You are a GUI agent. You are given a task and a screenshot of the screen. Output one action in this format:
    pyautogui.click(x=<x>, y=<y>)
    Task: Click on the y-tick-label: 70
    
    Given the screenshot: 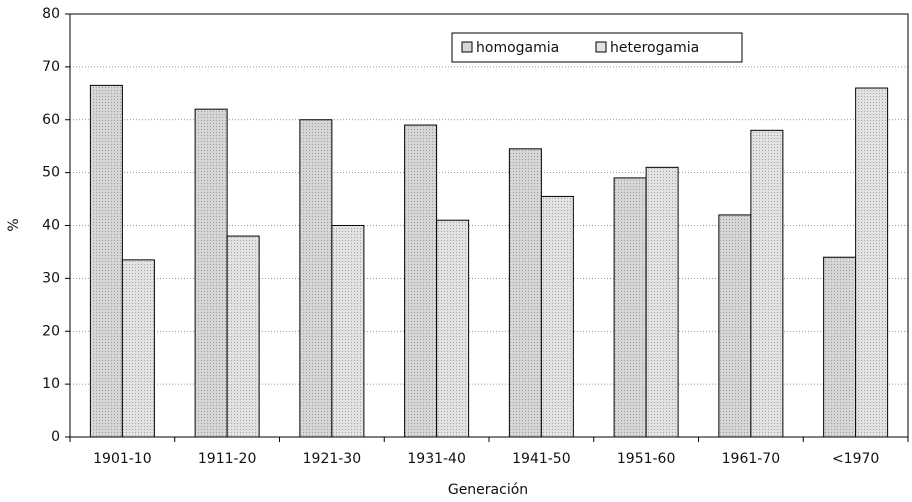 What is the action you would take?
    pyautogui.click(x=51, y=67)
    